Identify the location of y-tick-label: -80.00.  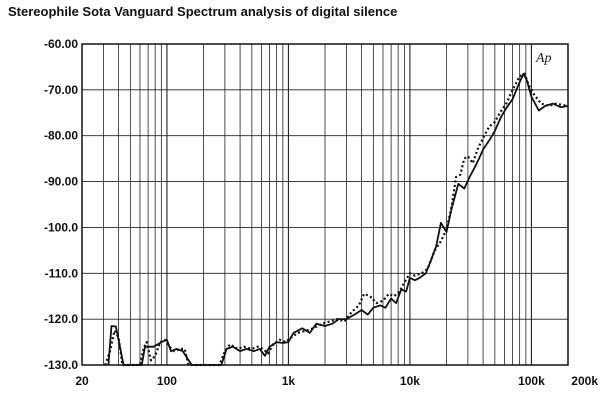
(61, 136).